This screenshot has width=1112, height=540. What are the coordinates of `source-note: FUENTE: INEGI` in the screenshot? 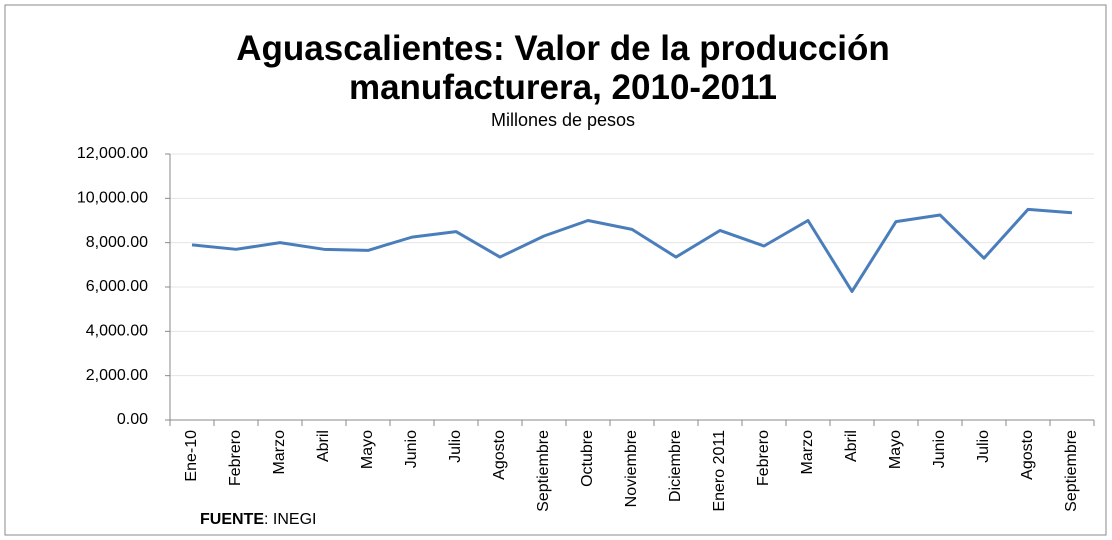 It's located at (258, 519).